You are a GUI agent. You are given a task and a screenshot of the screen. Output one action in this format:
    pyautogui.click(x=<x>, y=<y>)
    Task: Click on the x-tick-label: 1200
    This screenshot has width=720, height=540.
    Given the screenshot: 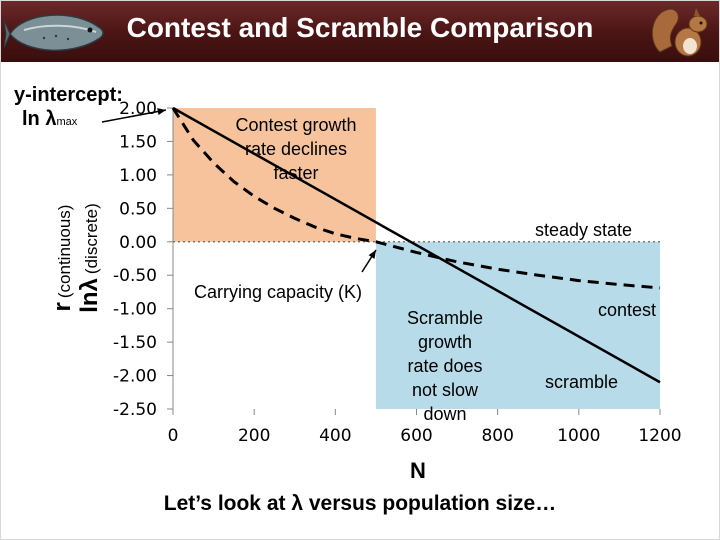 What is the action you would take?
    pyautogui.click(x=659, y=436)
    